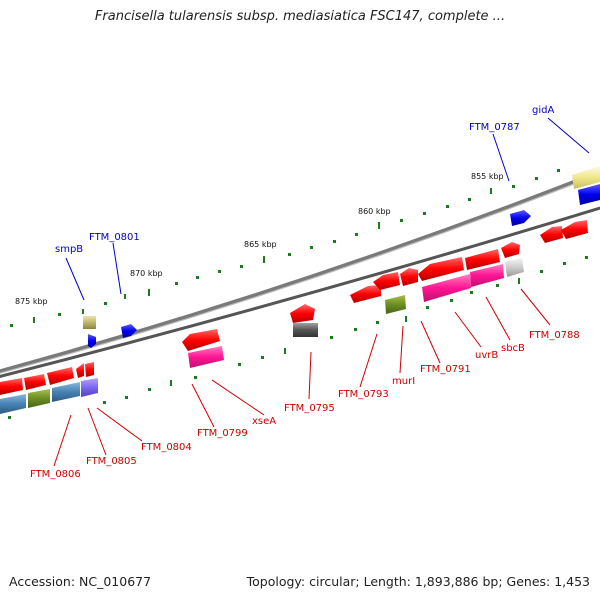 This screenshot has height=600, width=600. I want to click on gene-label-uvrB: uvrB, so click(486, 355).